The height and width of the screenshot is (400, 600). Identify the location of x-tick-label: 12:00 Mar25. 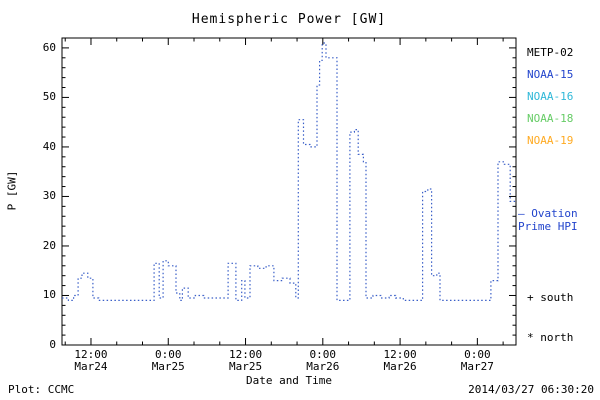
(246, 361).